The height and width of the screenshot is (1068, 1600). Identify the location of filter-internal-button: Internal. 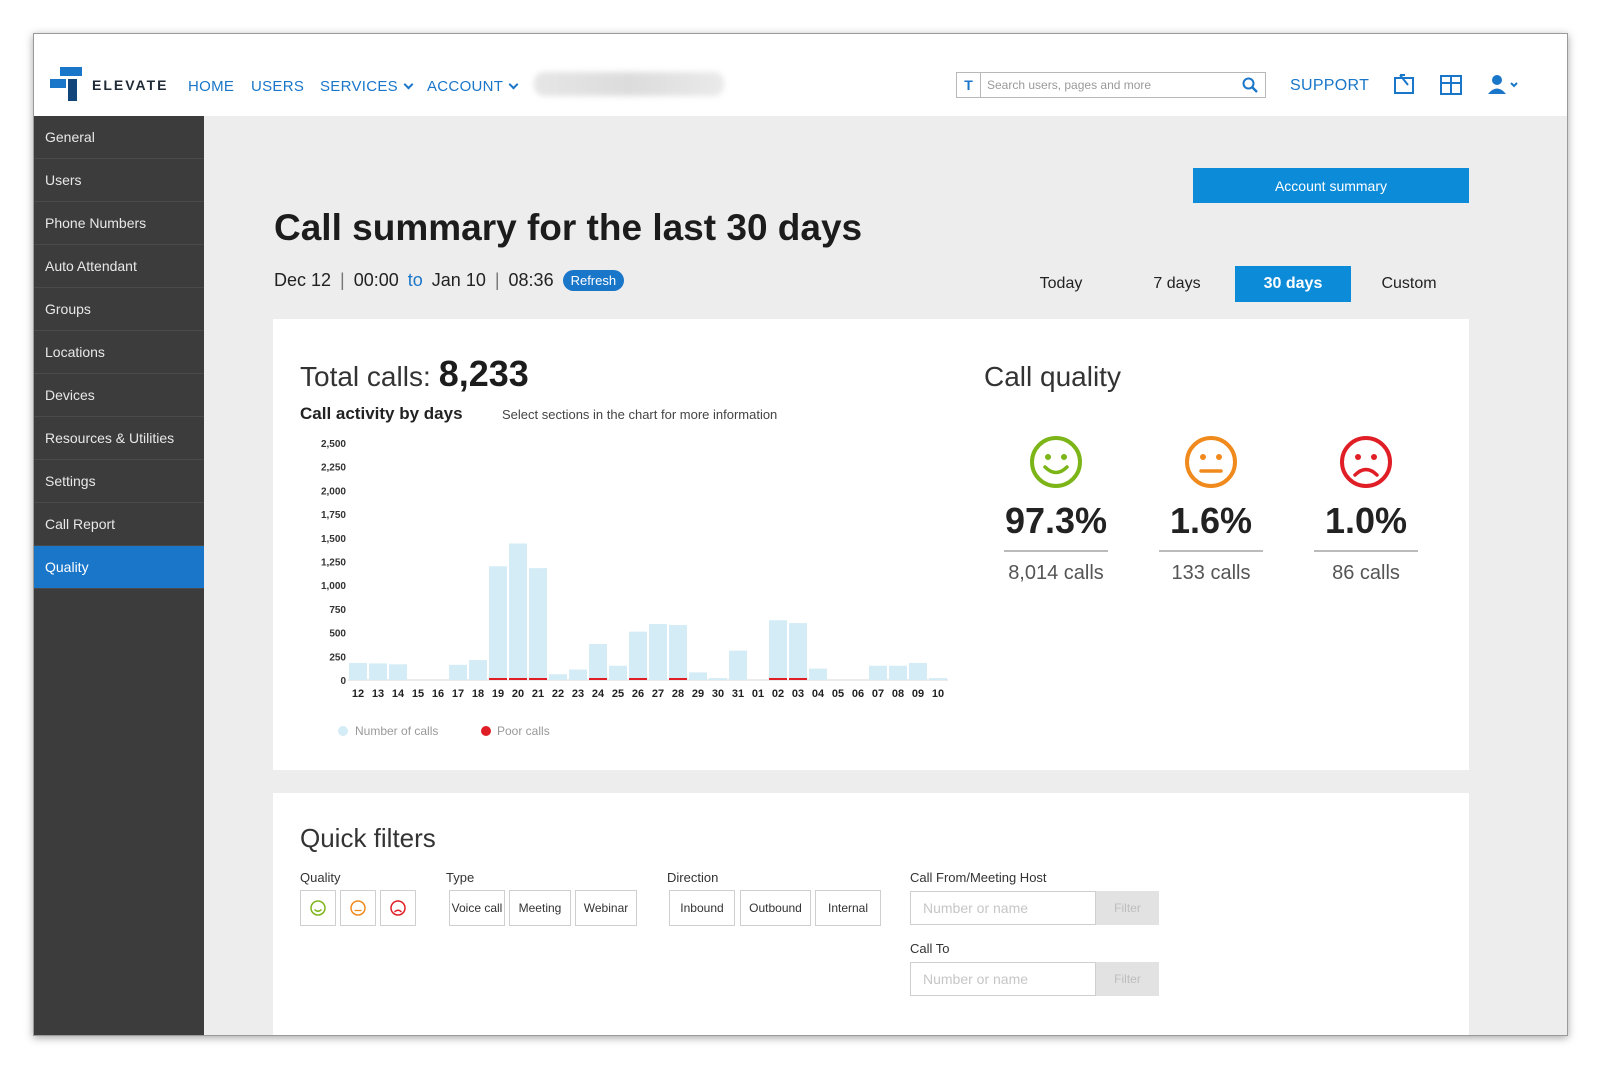
(848, 908).